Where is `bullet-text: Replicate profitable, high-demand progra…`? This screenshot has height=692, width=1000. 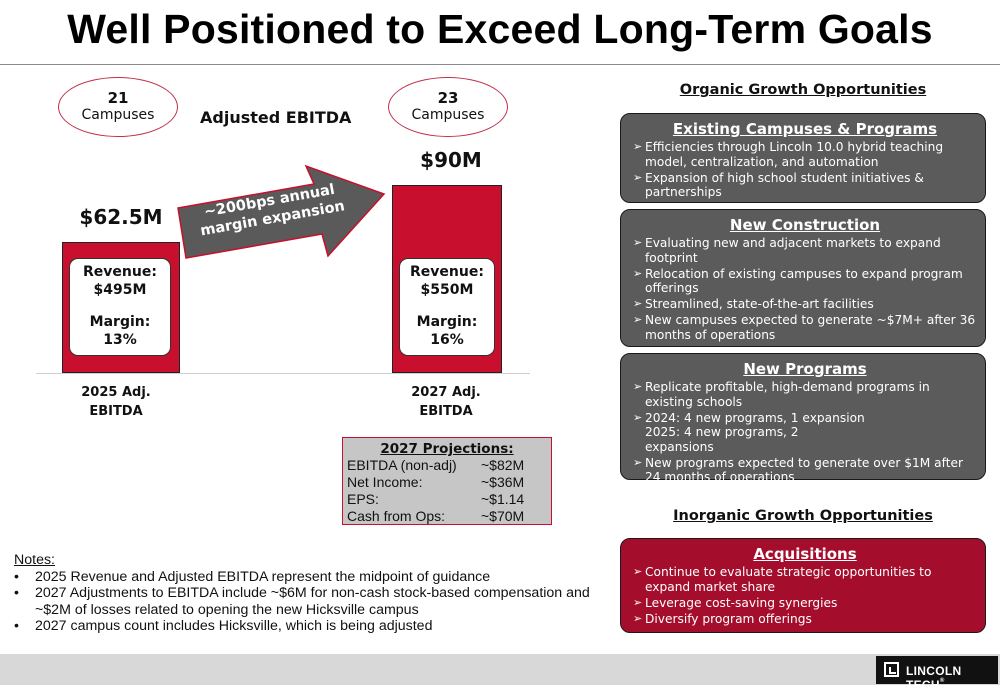 bullet-text: Replicate profitable, high-demand progra… is located at coordinates (787, 394).